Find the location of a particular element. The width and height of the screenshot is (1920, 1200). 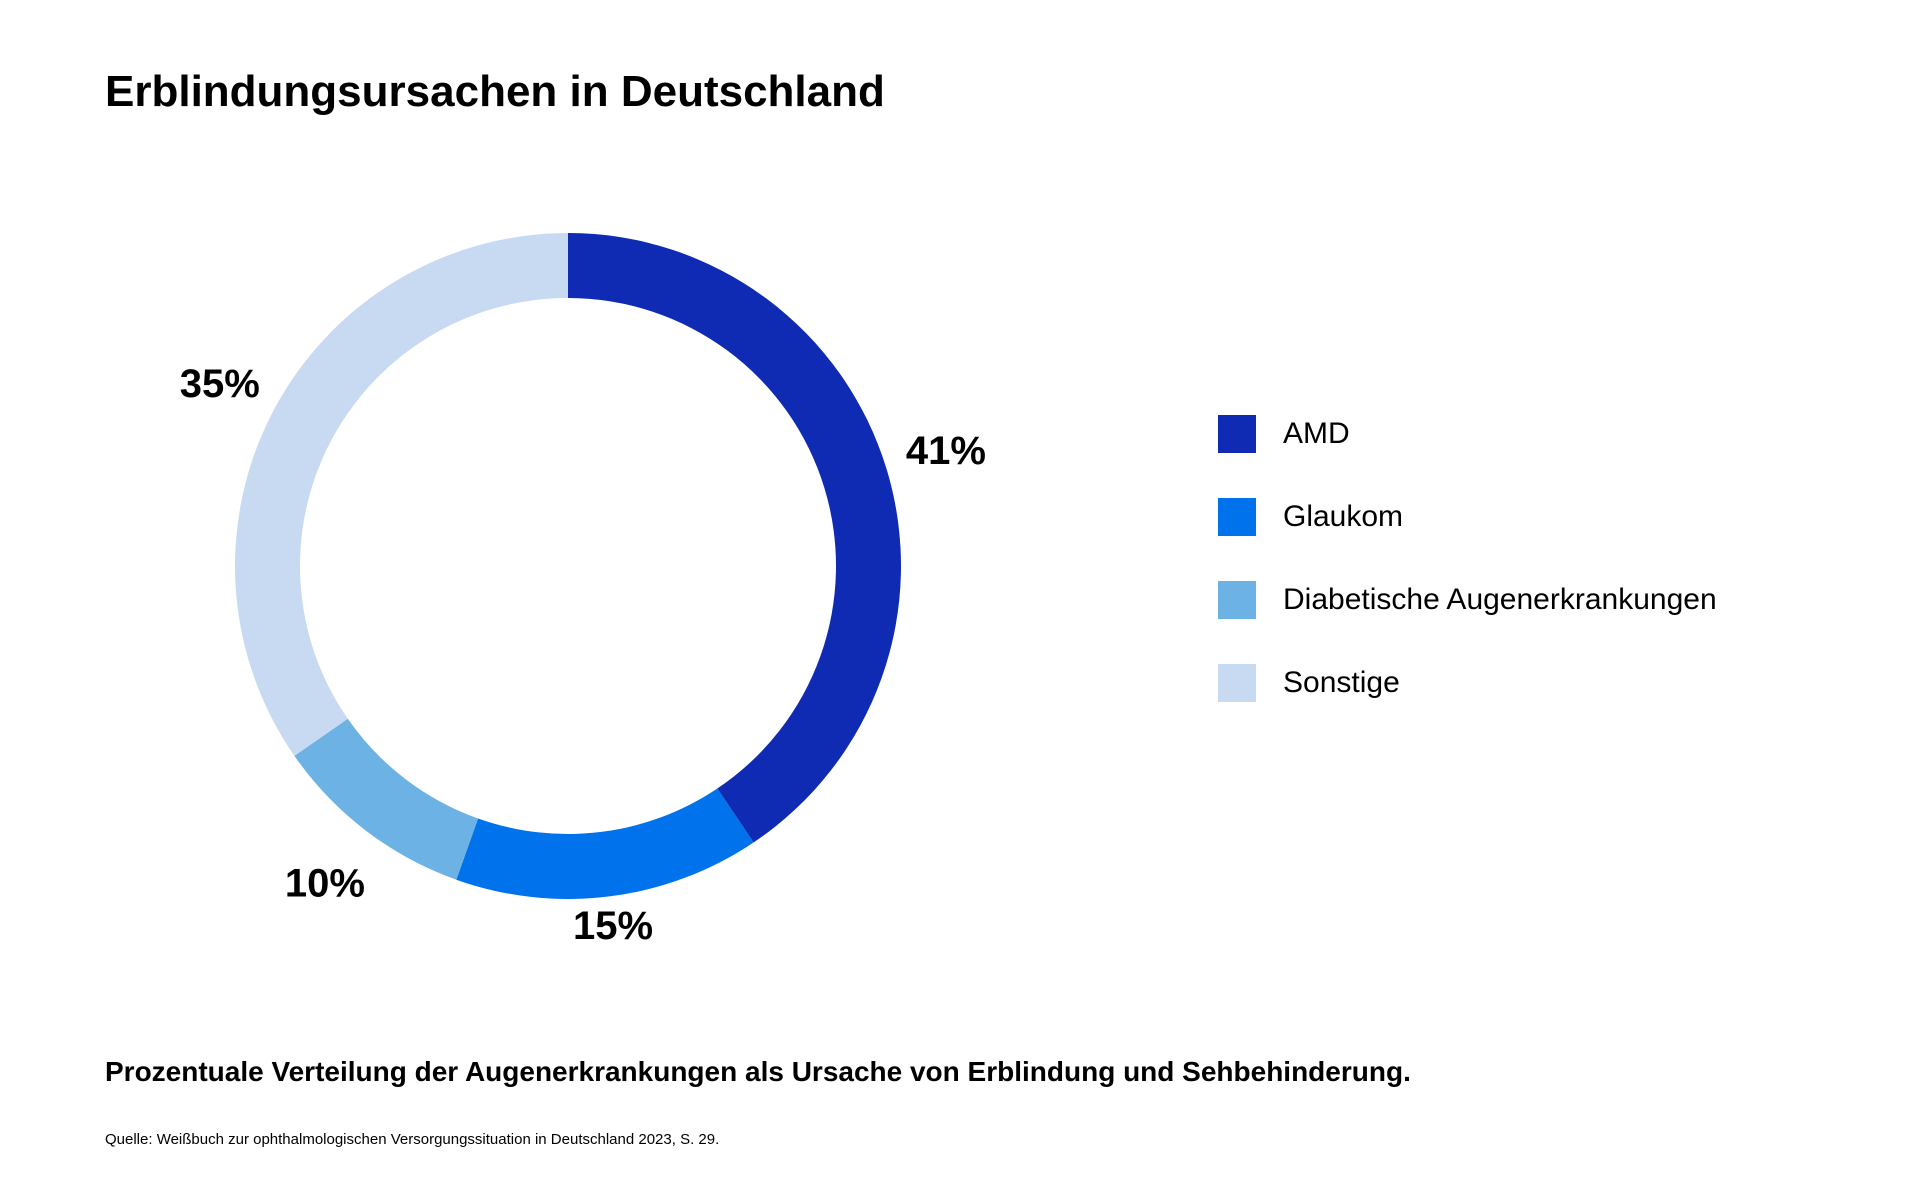

legend-label: Glaukom is located at coordinates (1343, 516).